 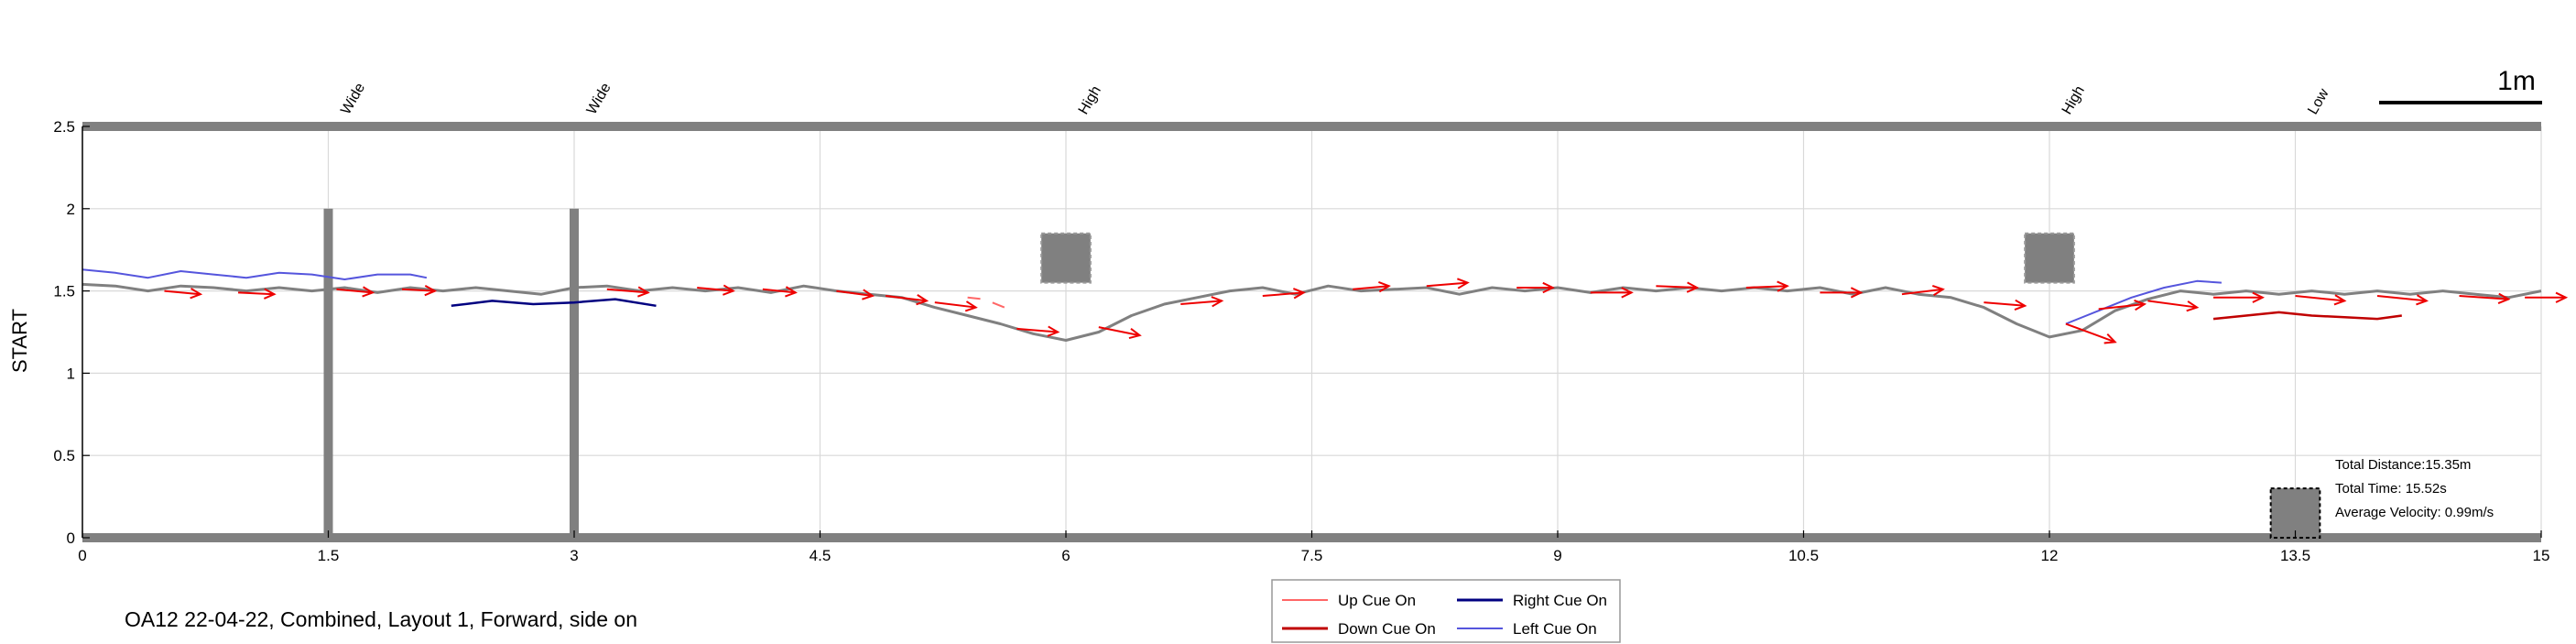 I want to click on x-tick-label: 7.5, so click(x=1312, y=556).